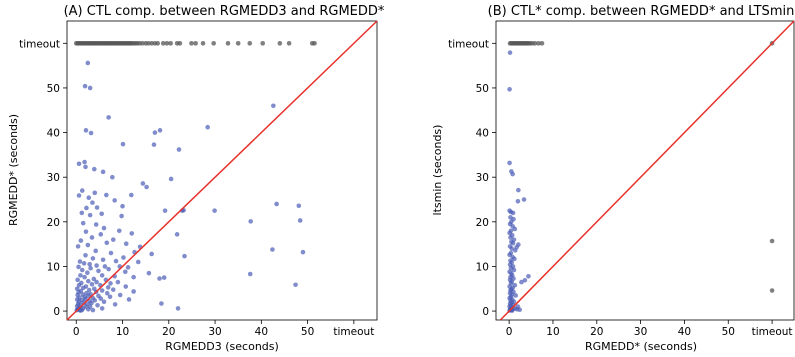 The image size is (795, 357). What do you see at coordinates (53, 267) in the screenshot?
I see `y-tick-label: 10` at bounding box center [53, 267].